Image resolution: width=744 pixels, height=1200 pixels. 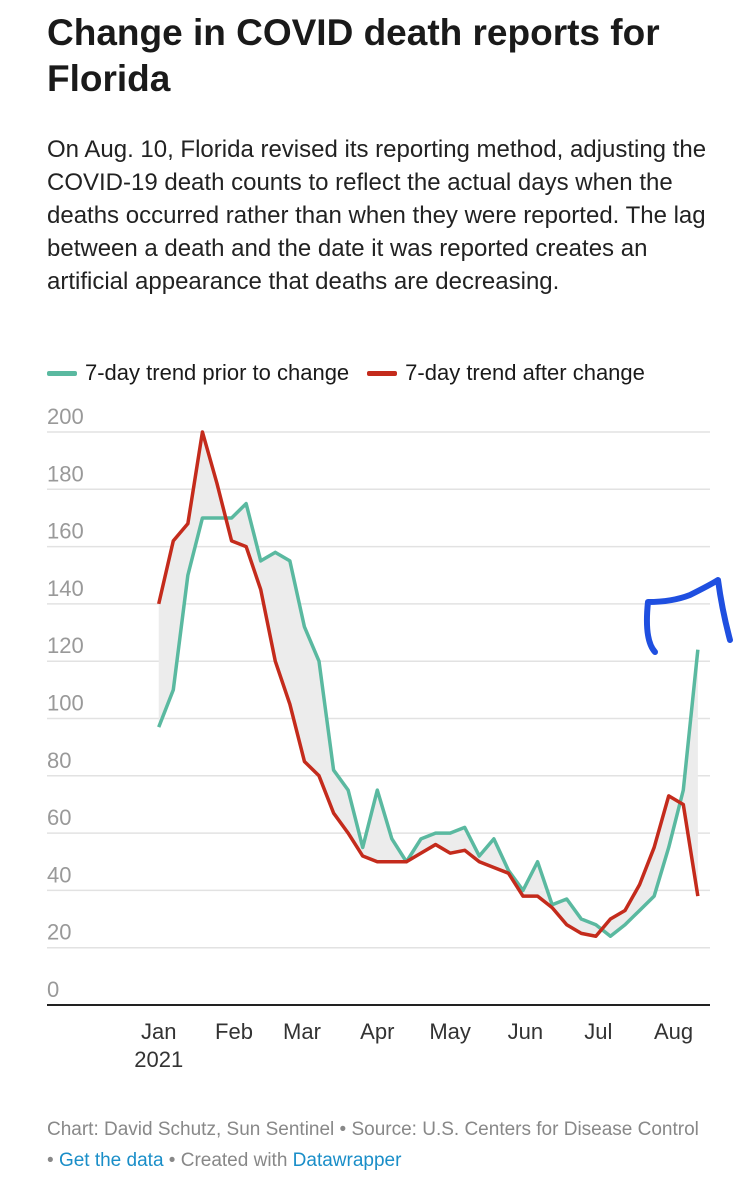 I want to click on legend-item: 7-day trend prior to change, so click(x=198, y=373).